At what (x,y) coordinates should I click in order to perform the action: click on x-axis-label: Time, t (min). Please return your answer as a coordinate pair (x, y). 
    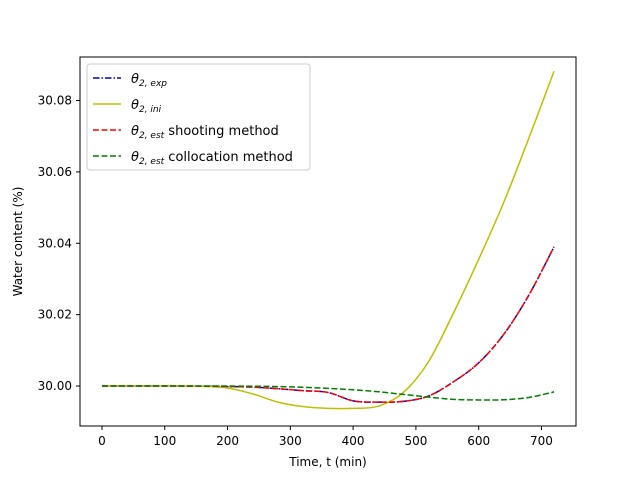
    Looking at the image, I should click on (327, 462).